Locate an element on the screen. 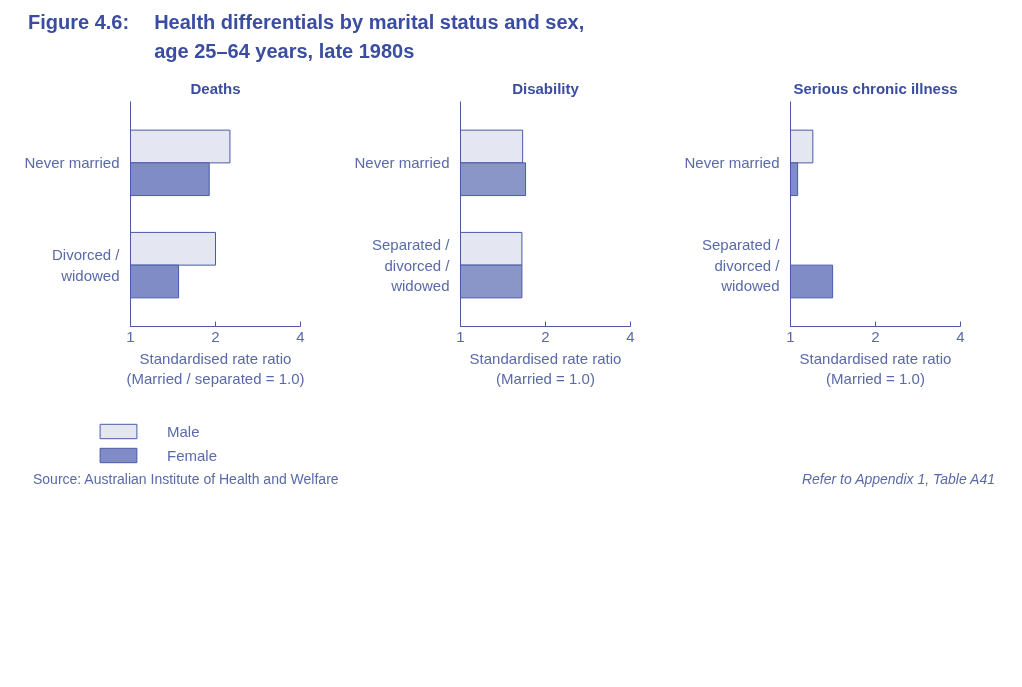 The width and height of the screenshot is (1022, 687). y-tick-label: Divorced / widowed is located at coordinates (86, 265).